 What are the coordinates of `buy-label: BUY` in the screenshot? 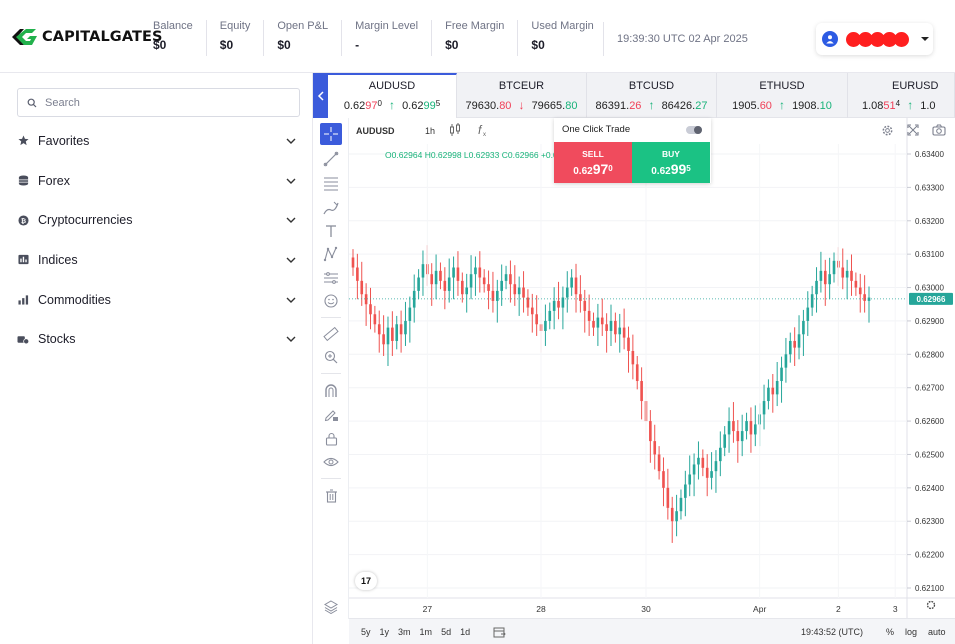 It's located at (671, 154).